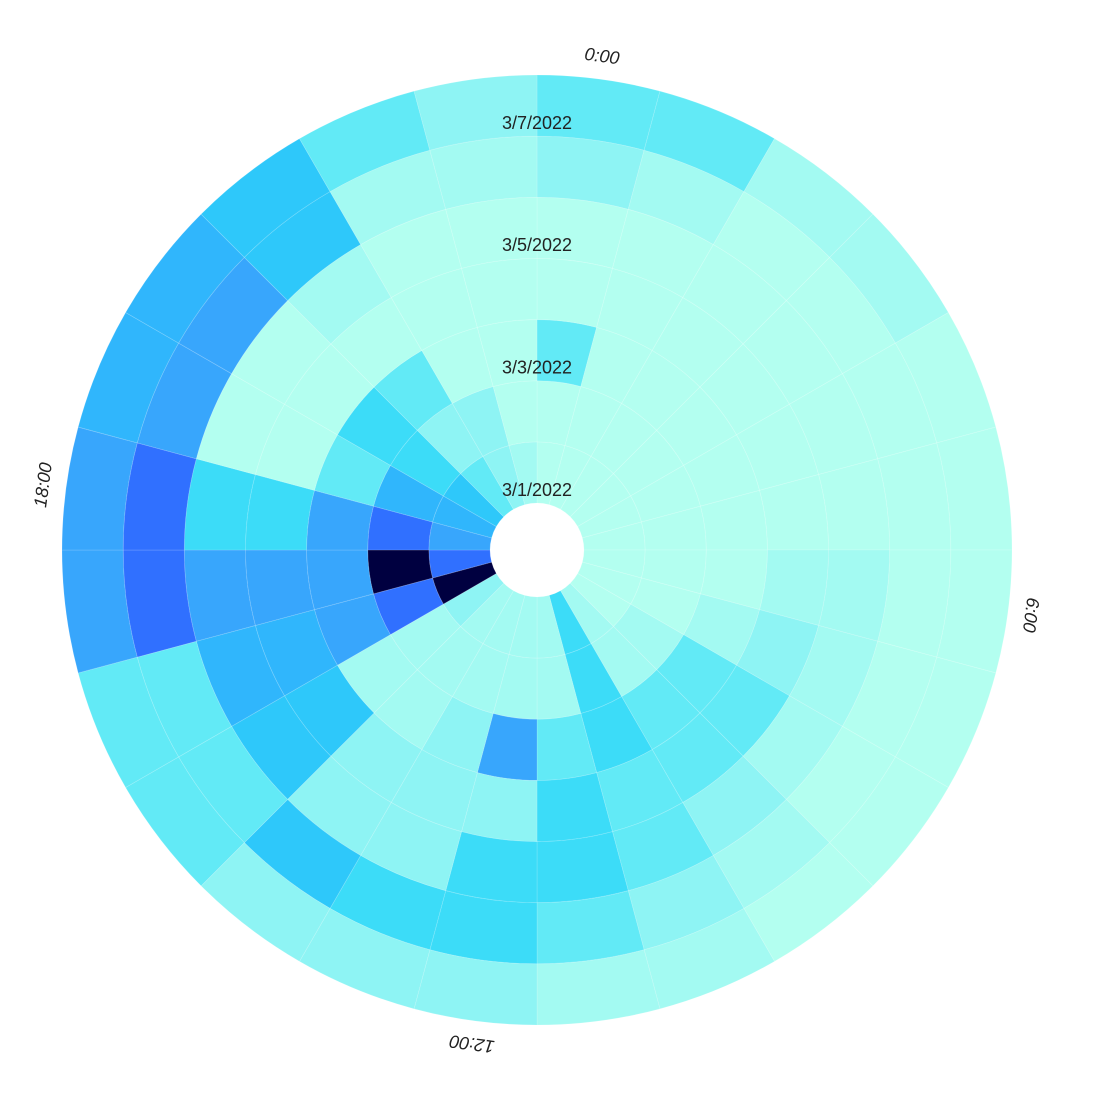 The width and height of the screenshot is (1100, 1100). I want to click on angular-tick-label: 18:00, so click(43, 484).